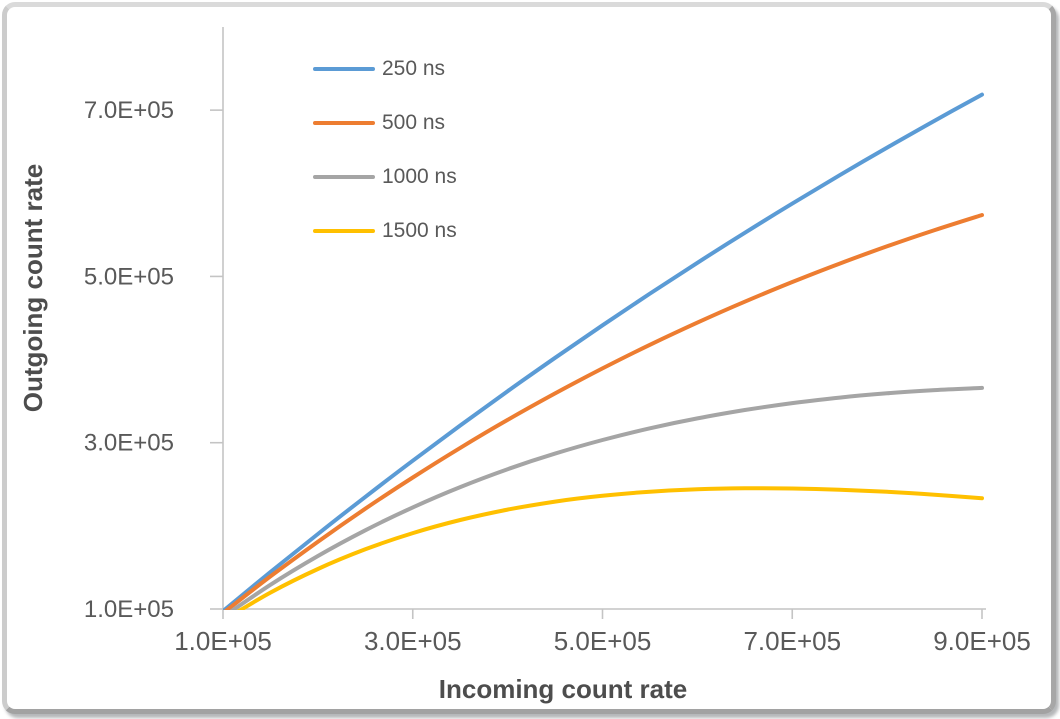 The width and height of the screenshot is (1060, 719). I want to click on legend-label: 500 ns, so click(414, 122).